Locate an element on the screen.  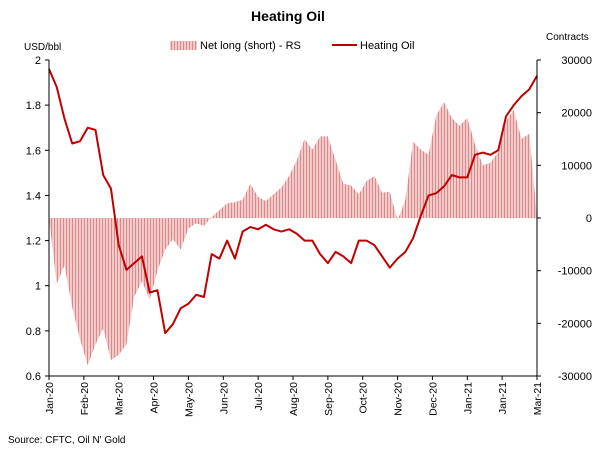
chart-title: Heating Oil is located at coordinates (288, 16).